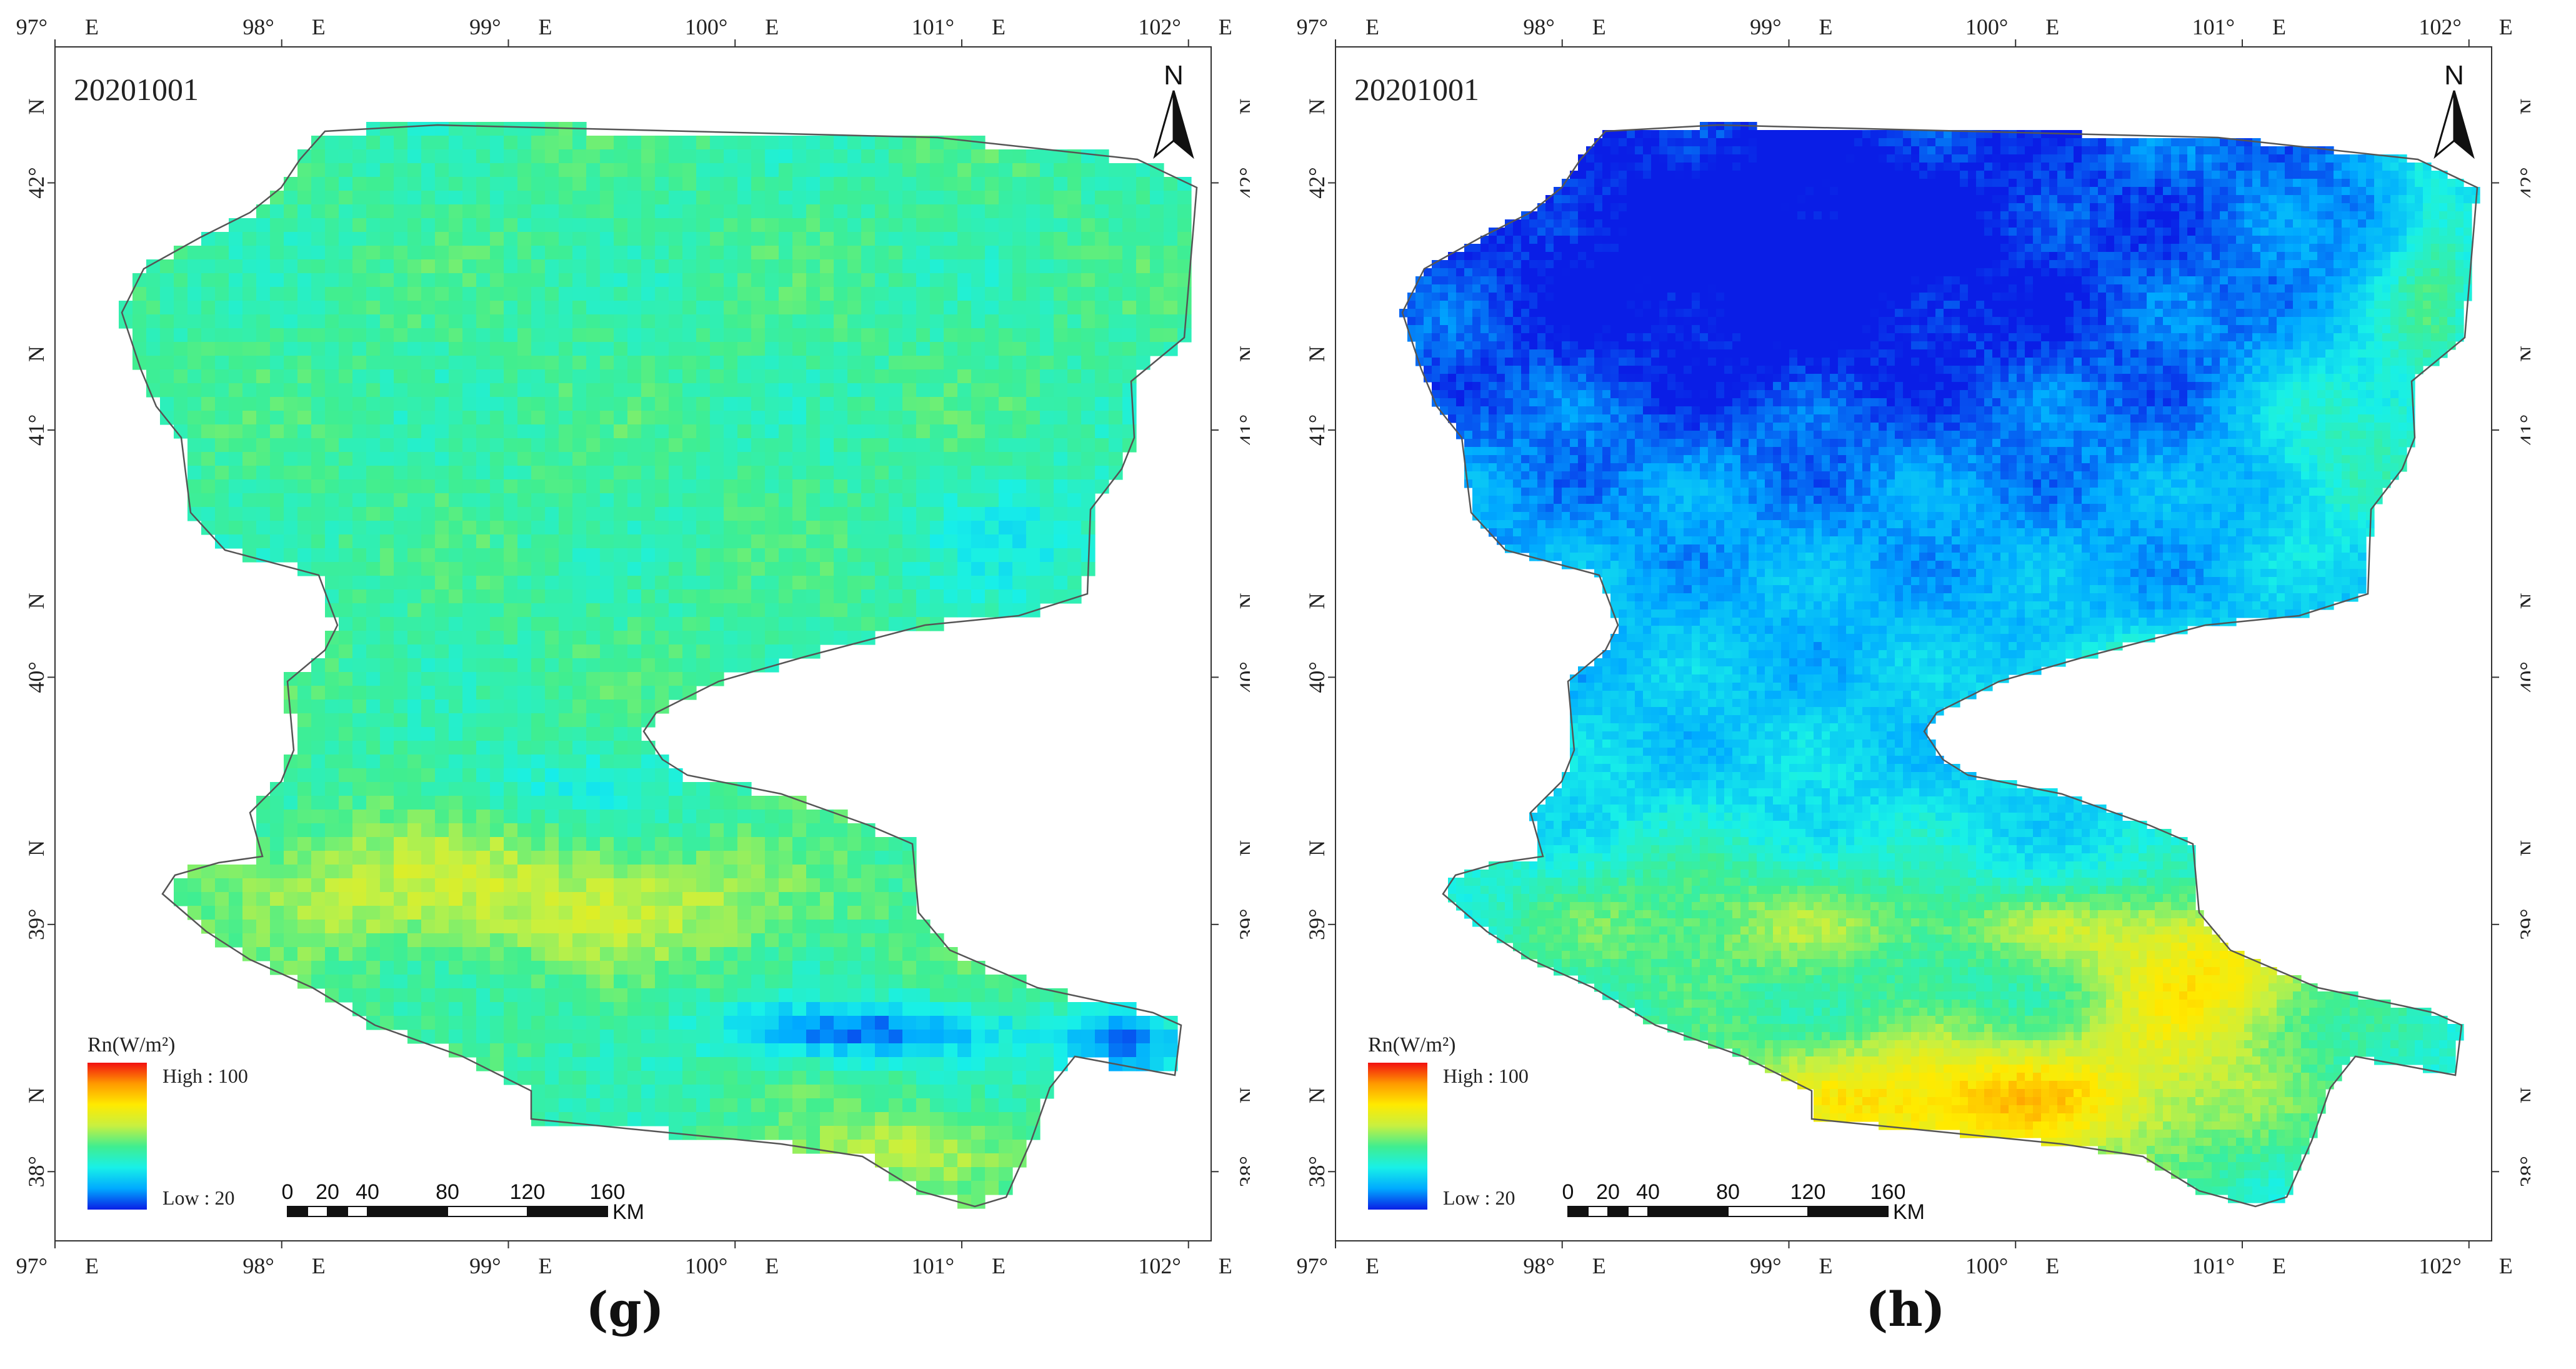 This screenshot has height=1369, width=2576. I want to click on lon-hemisphere-label: E, so click(545, 1265).